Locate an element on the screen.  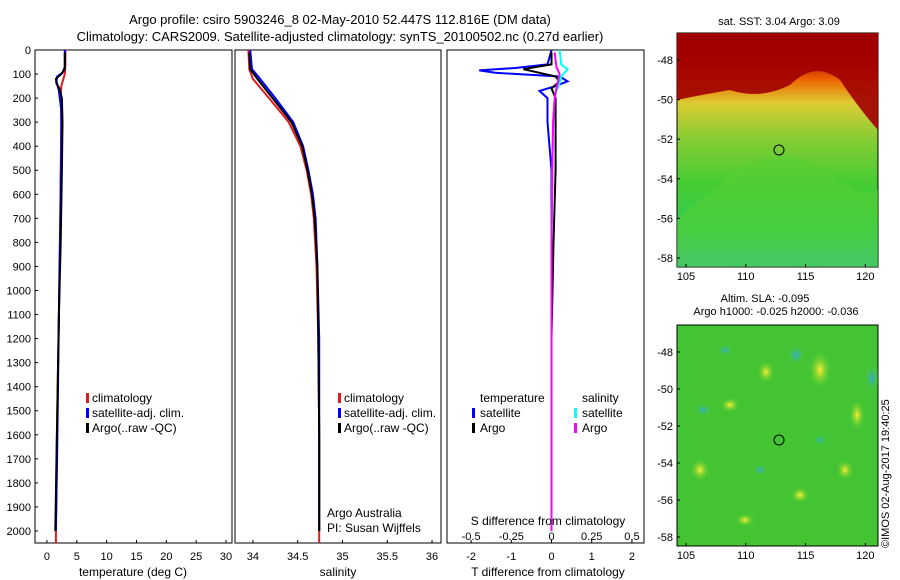
salinity-axis: 34 34.5 35 35.5 36 is located at coordinates (342, 551).